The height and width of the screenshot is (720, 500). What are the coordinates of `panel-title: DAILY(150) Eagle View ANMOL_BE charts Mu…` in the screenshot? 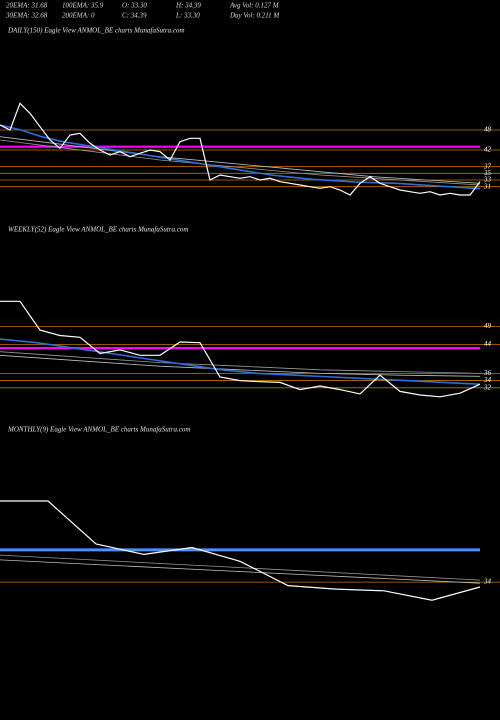 It's located at (96, 31).